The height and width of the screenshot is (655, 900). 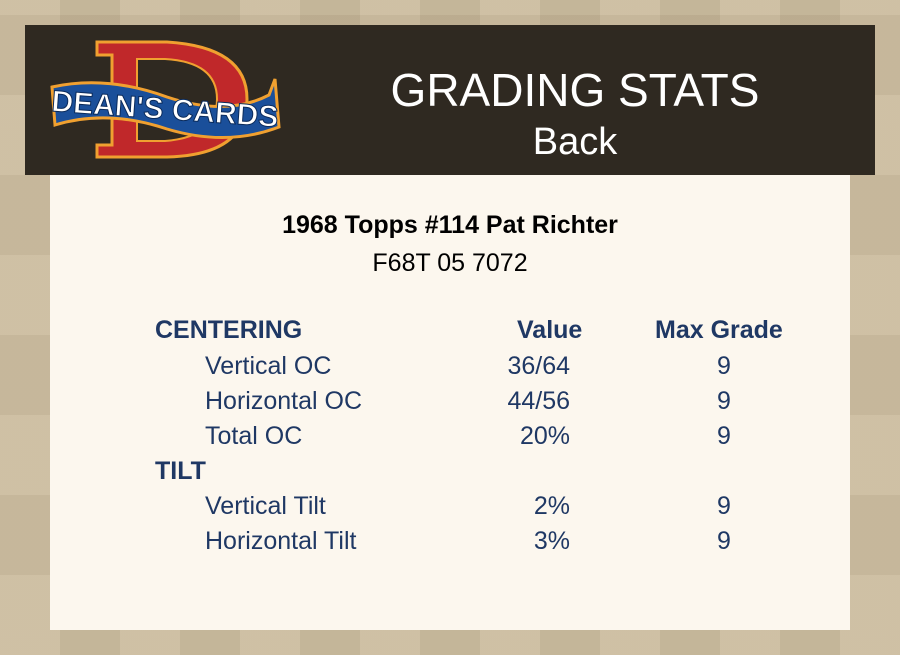 What do you see at coordinates (265, 506) in the screenshot?
I see `row-label: Vertical Tilt` at bounding box center [265, 506].